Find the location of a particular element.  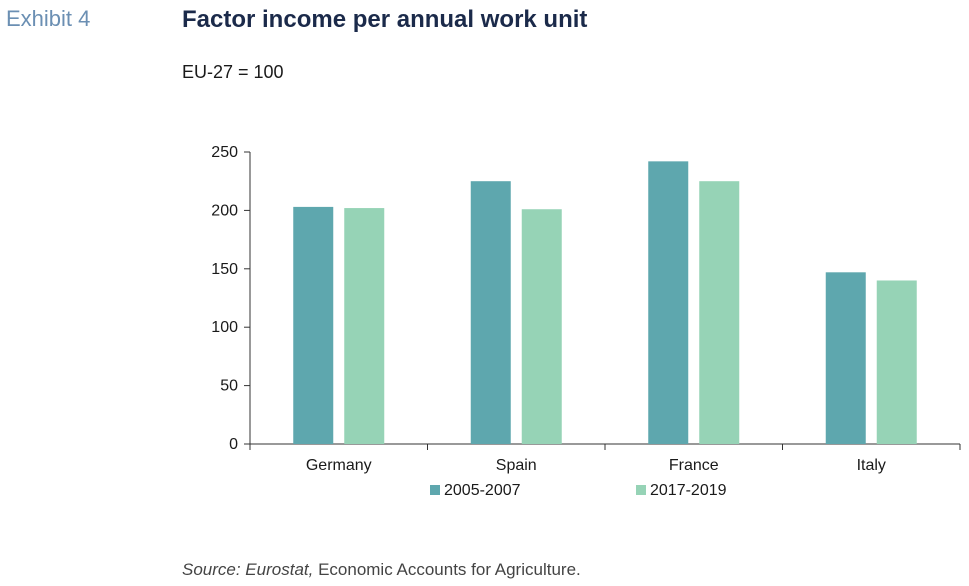

legend-label: 2017-2019 is located at coordinates (688, 490).